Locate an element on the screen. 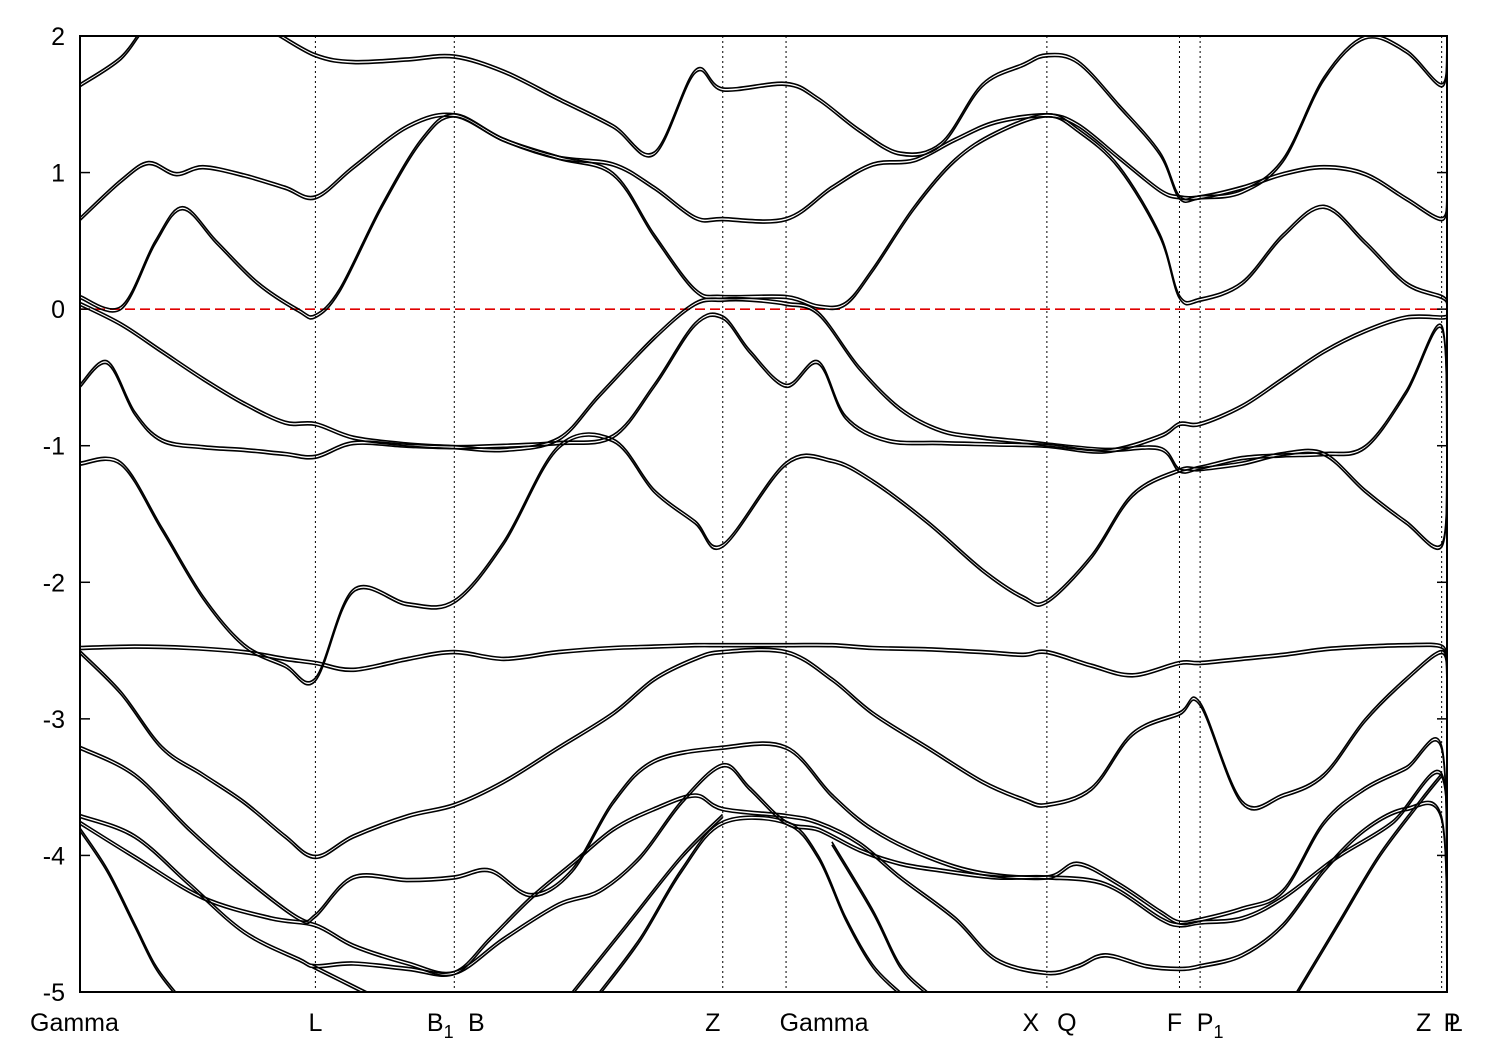  x-tick-label-12: P is located at coordinates (1452, 1023).